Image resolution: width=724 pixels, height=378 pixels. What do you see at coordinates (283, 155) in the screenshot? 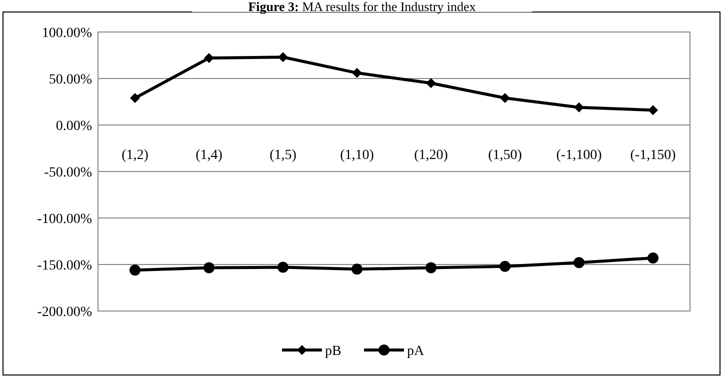
I see `x-tick-label: (1,5)` at bounding box center [283, 155].